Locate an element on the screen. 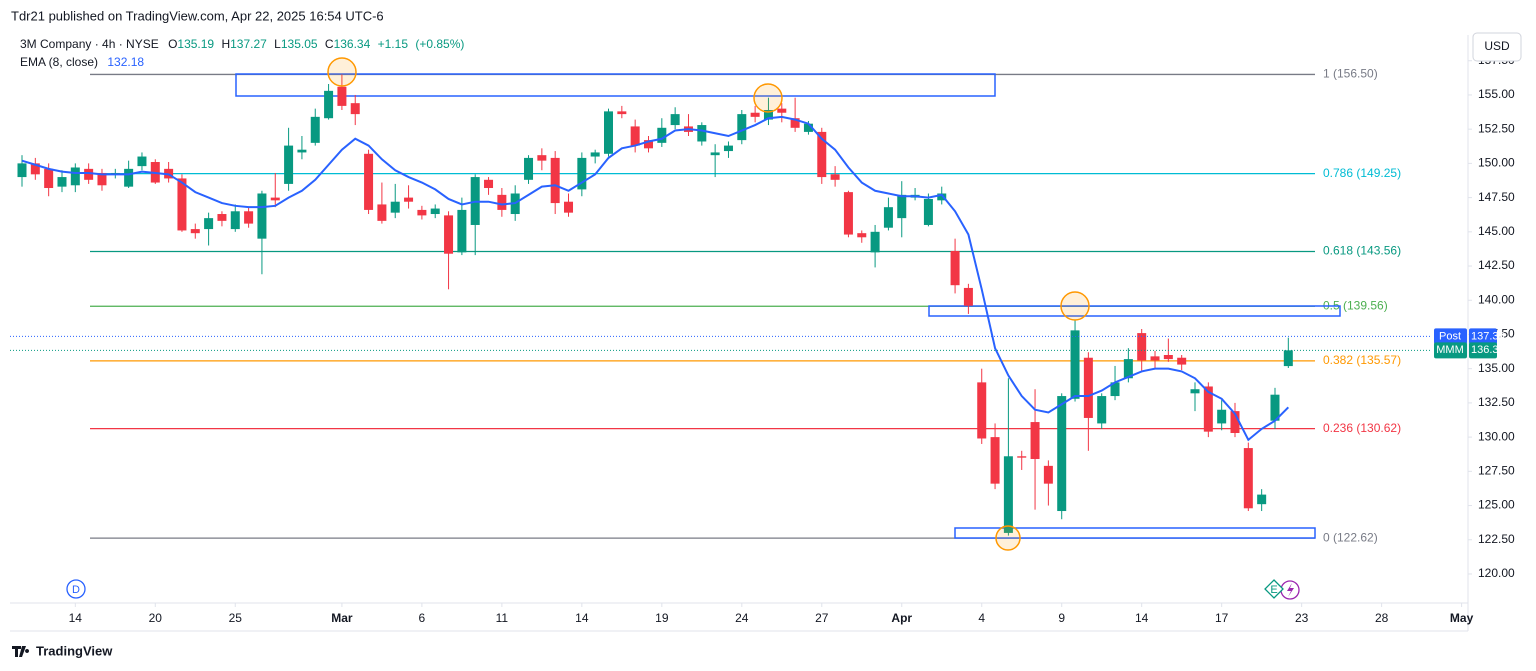 The height and width of the screenshot is (671, 1536). y-tick-label: 152.50 is located at coordinates (1496, 128).